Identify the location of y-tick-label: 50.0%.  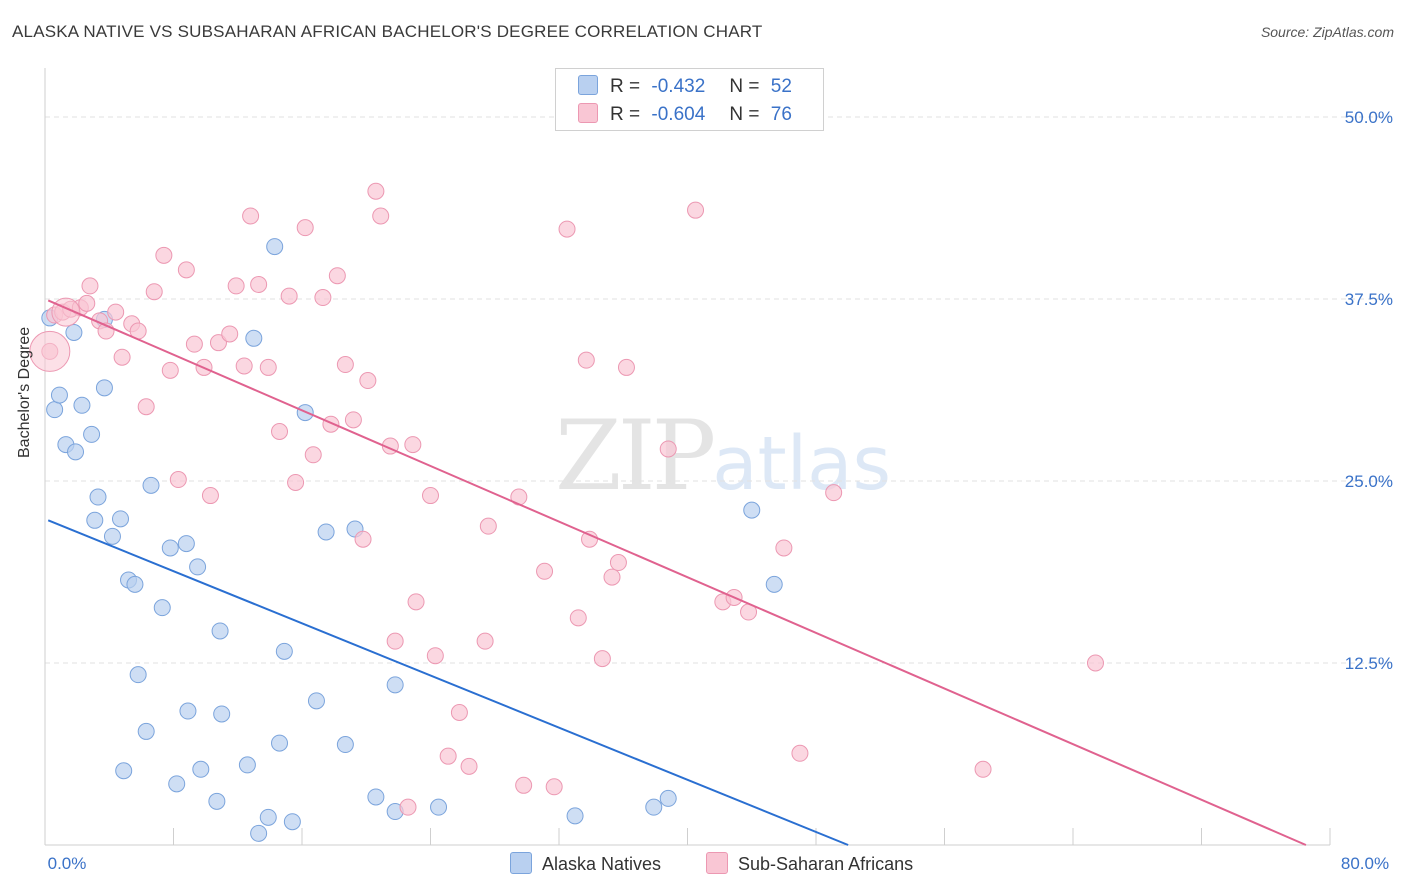
(1369, 117).